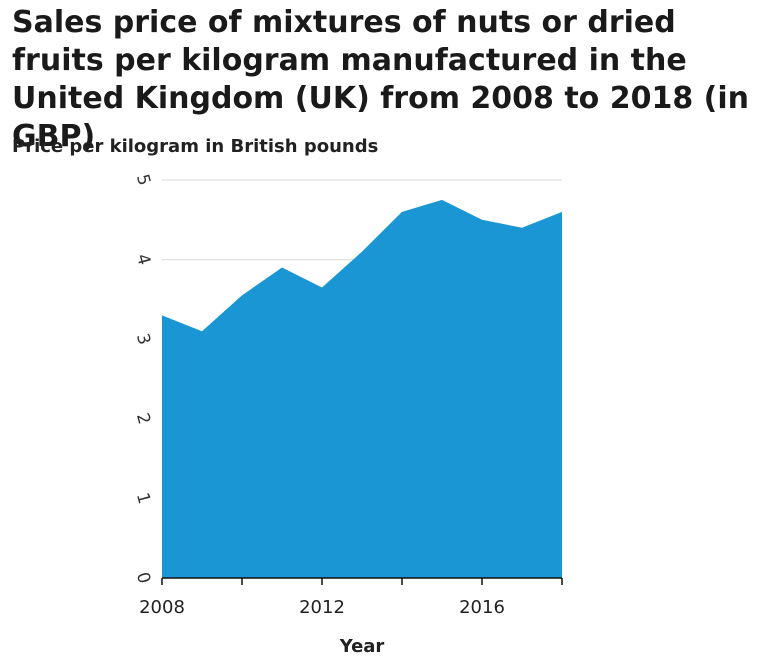 The width and height of the screenshot is (762, 668). What do you see at coordinates (143, 180) in the screenshot?
I see `y-tick-label-5: 5` at bounding box center [143, 180].